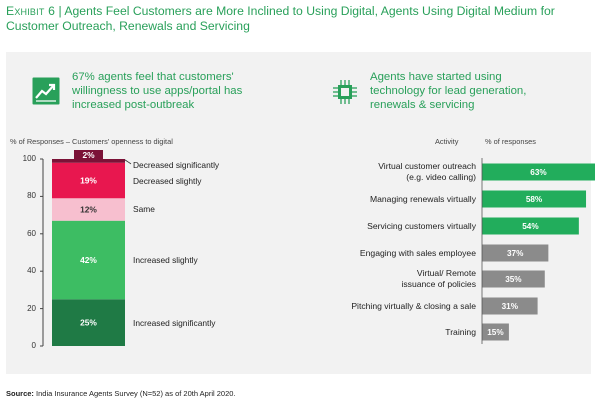 The image size is (595, 406). What do you see at coordinates (31, 196) in the screenshot?
I see `y-tick-label: 80` at bounding box center [31, 196].